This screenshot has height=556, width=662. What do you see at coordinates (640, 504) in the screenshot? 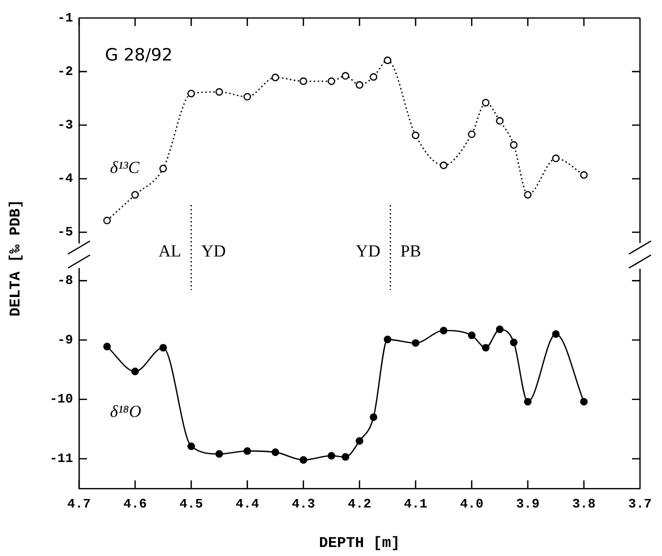
I see `x-tick-label: 3.7` at bounding box center [640, 504].